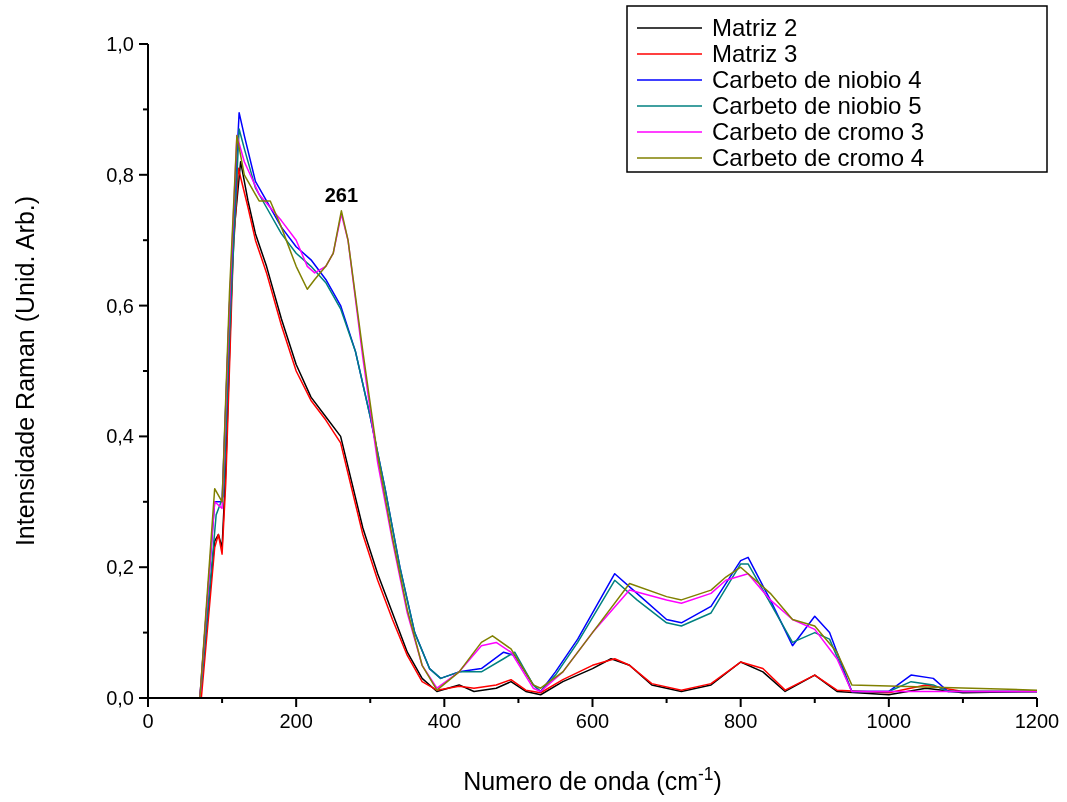  What do you see at coordinates (120, 174) in the screenshot?
I see `y-tick-label: 0,8` at bounding box center [120, 174].